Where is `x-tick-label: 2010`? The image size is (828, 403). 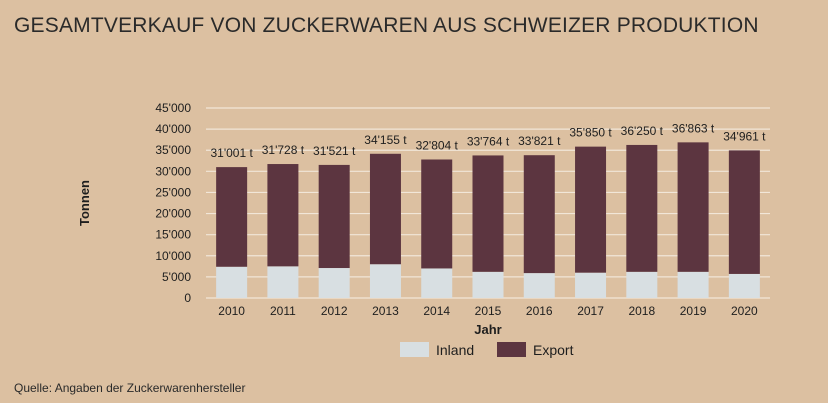
x-tick-label: 2010 is located at coordinates (231, 311).